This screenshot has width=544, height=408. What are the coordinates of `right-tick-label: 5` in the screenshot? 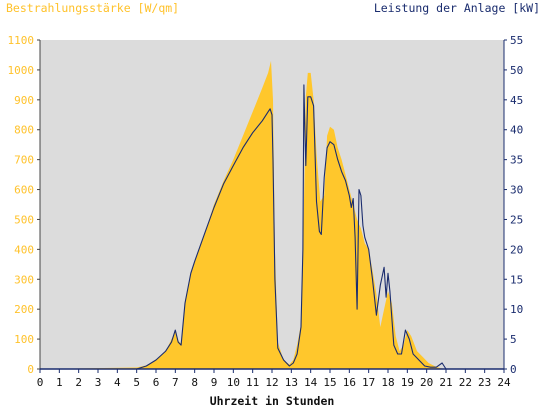 It's located at (513, 339).